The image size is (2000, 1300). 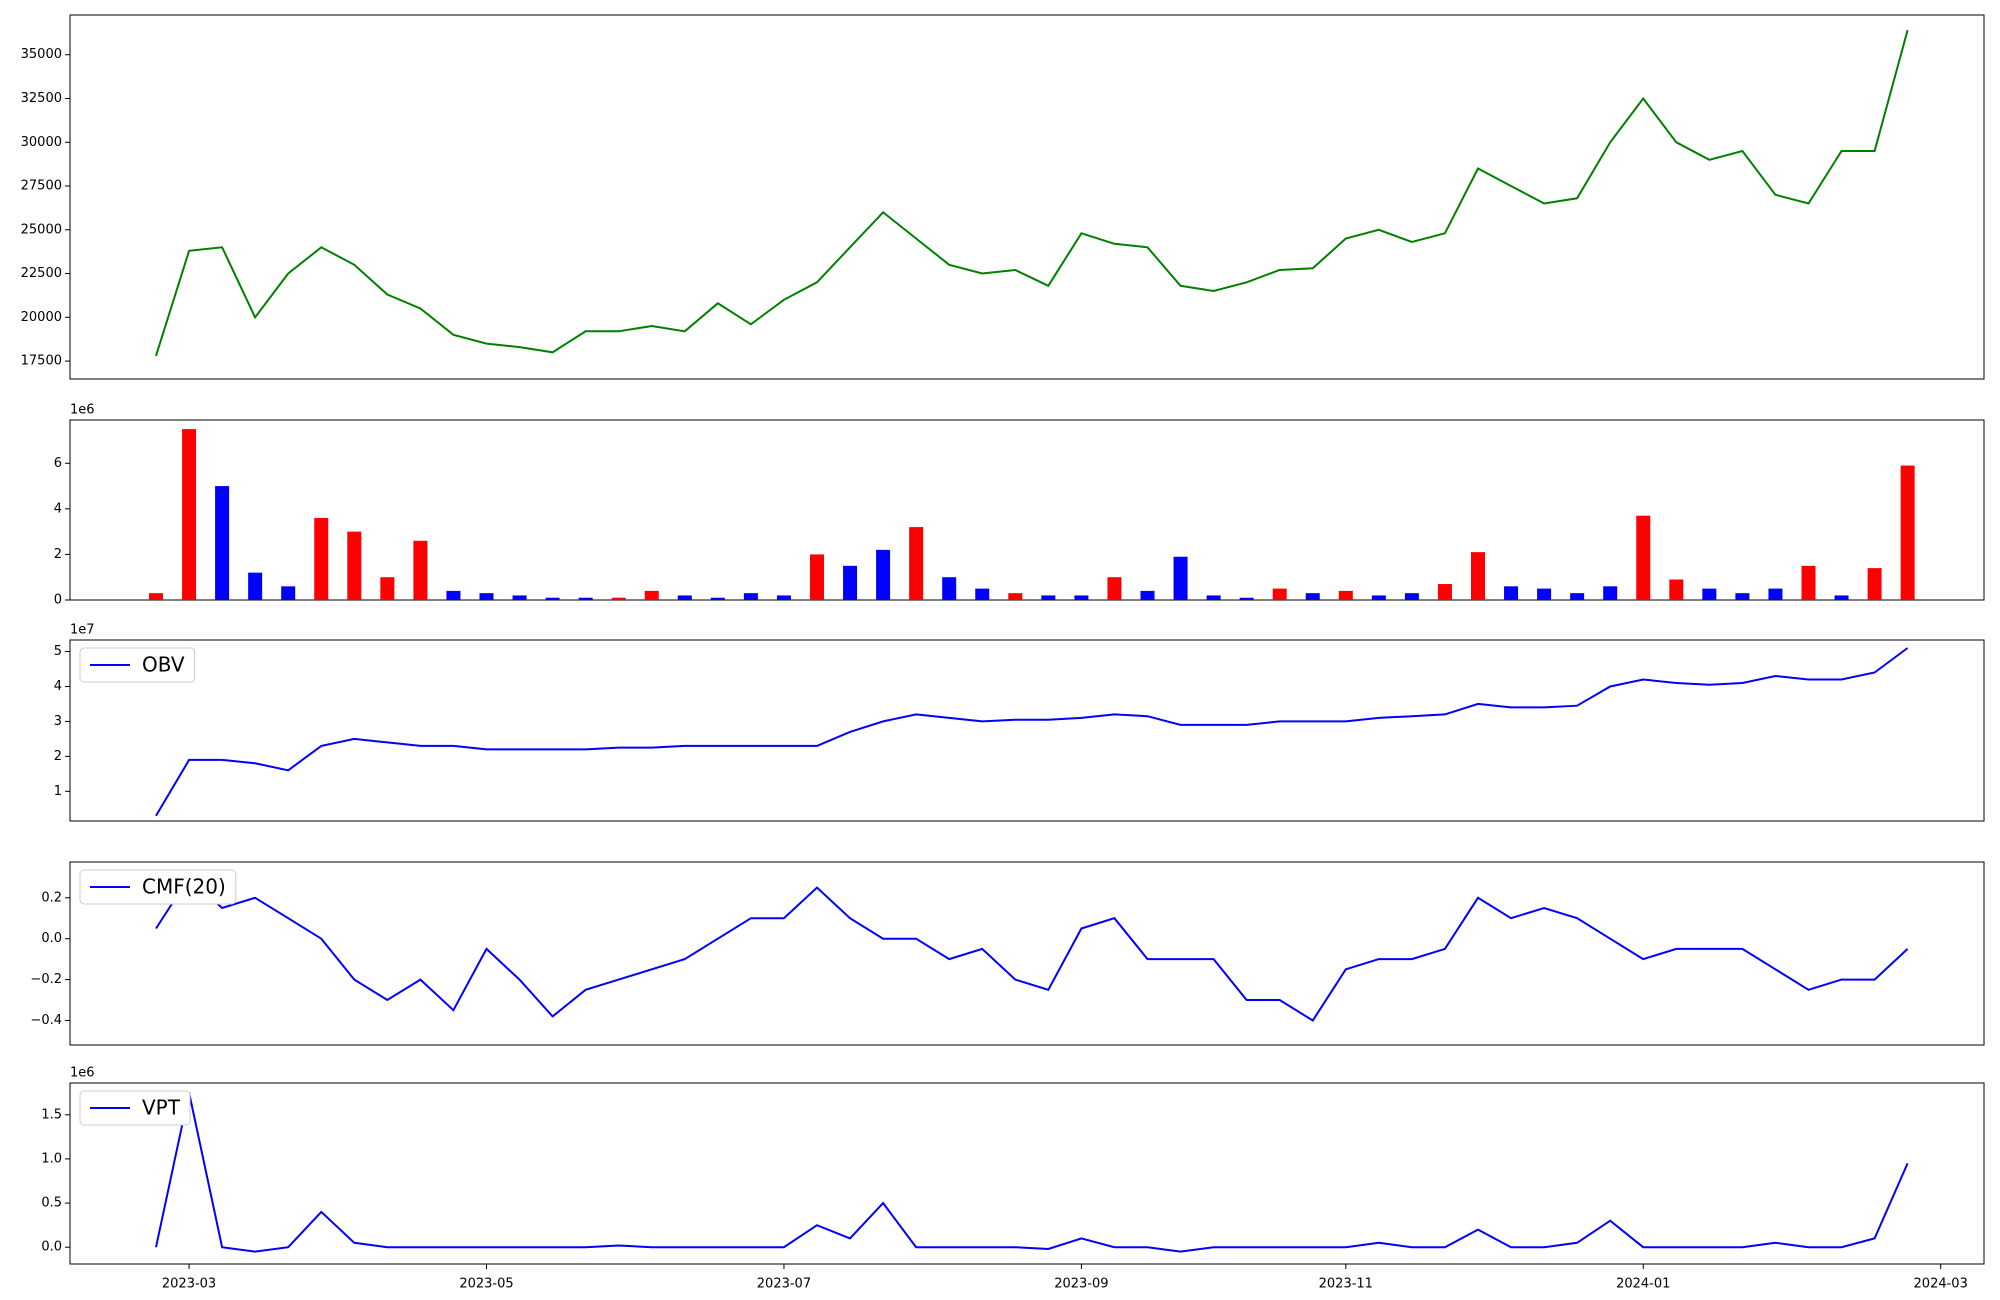 I want to click on legend-label: CMF(20), so click(x=184, y=887).